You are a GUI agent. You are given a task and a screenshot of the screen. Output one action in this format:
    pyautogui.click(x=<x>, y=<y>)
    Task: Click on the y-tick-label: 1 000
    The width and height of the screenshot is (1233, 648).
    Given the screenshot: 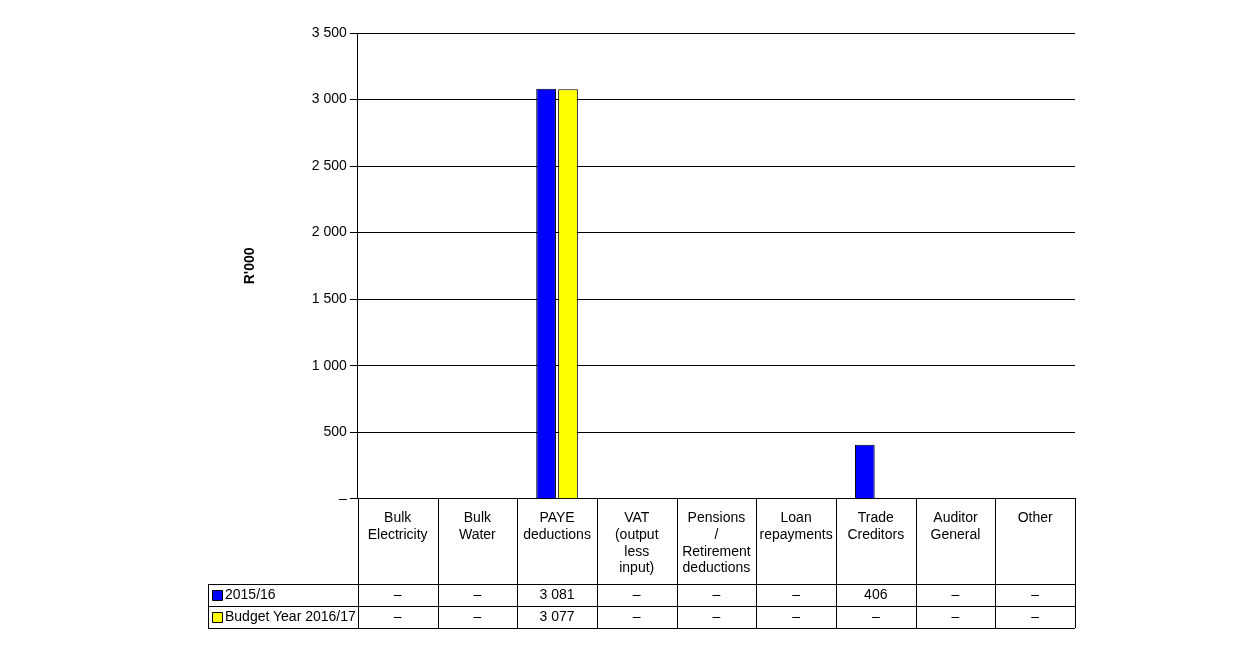 What is the action you would take?
    pyautogui.click(x=329, y=364)
    